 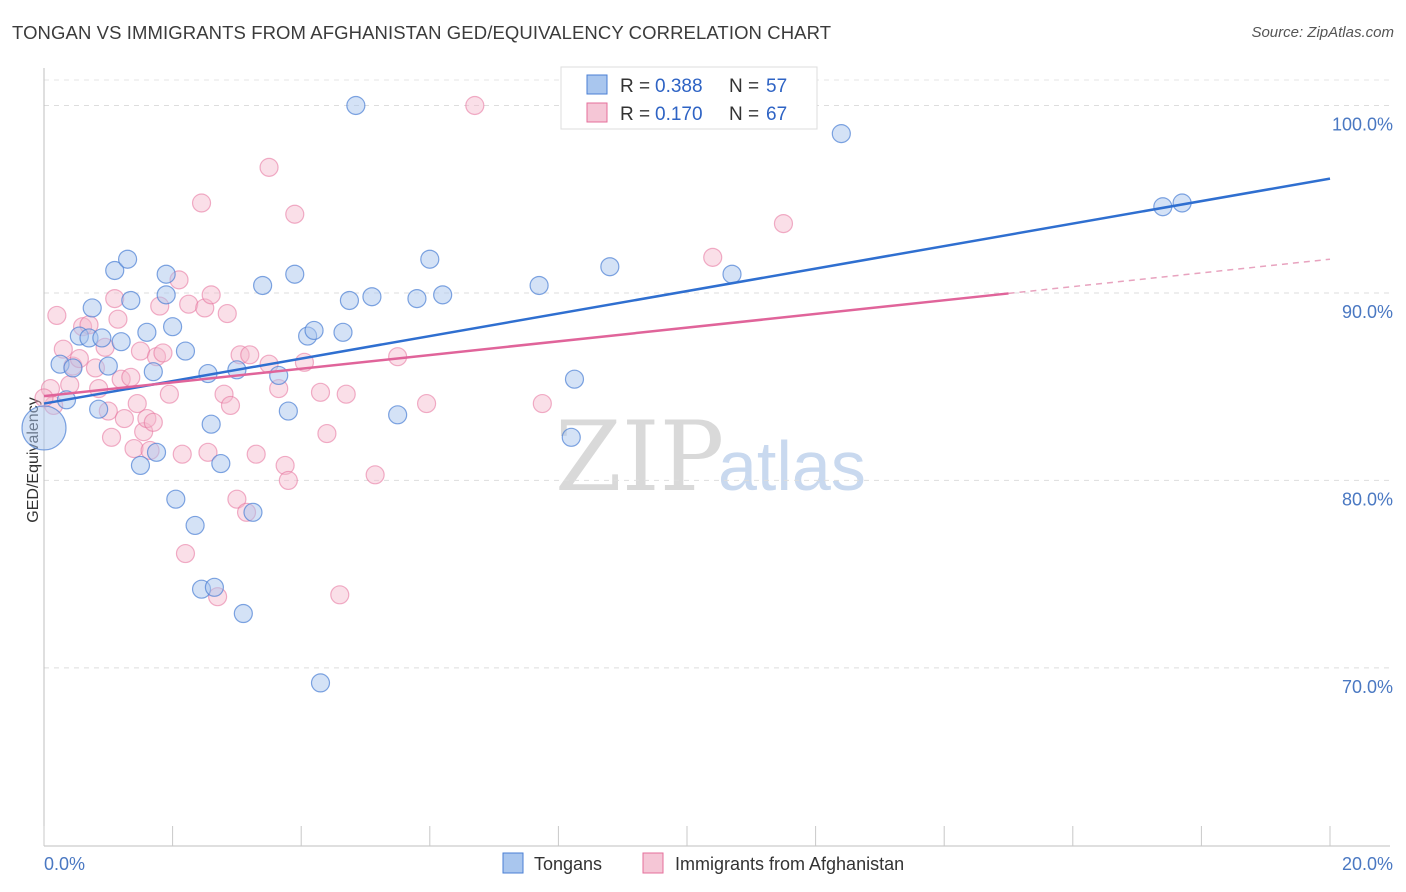 I want to click on y-tick-label: 70.0%, so click(x=1367, y=687).